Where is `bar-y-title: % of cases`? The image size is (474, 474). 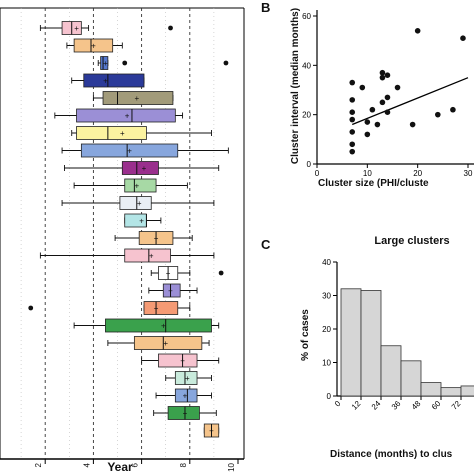
bar-y-title: % of cases is located at coordinates (305, 335).